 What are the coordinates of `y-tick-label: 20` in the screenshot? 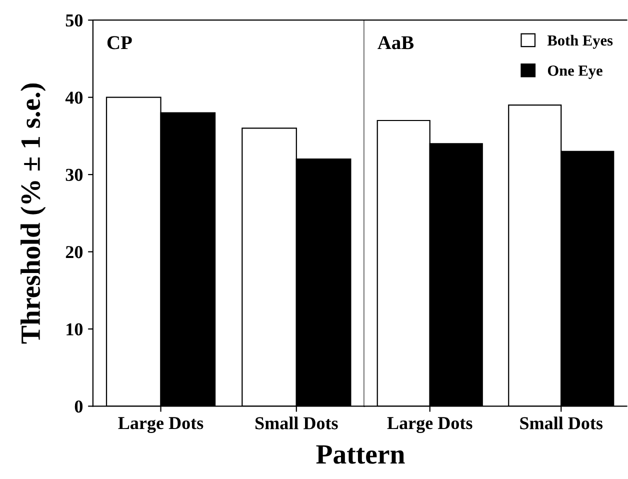 It's located at (74, 252).